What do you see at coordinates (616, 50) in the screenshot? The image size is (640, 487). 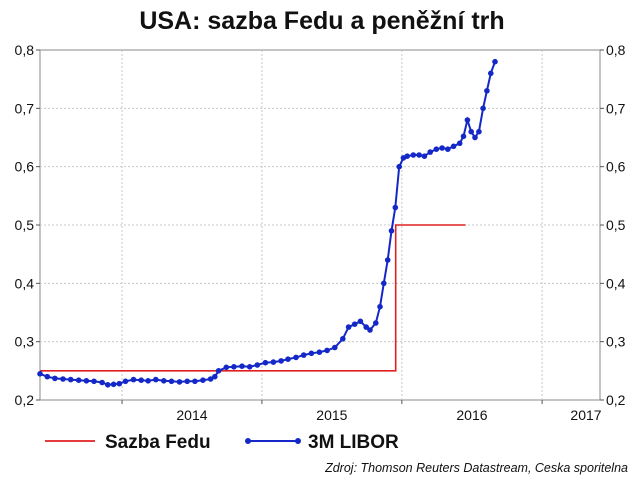 I see `y-tick-label-right: 0,8` at bounding box center [616, 50].